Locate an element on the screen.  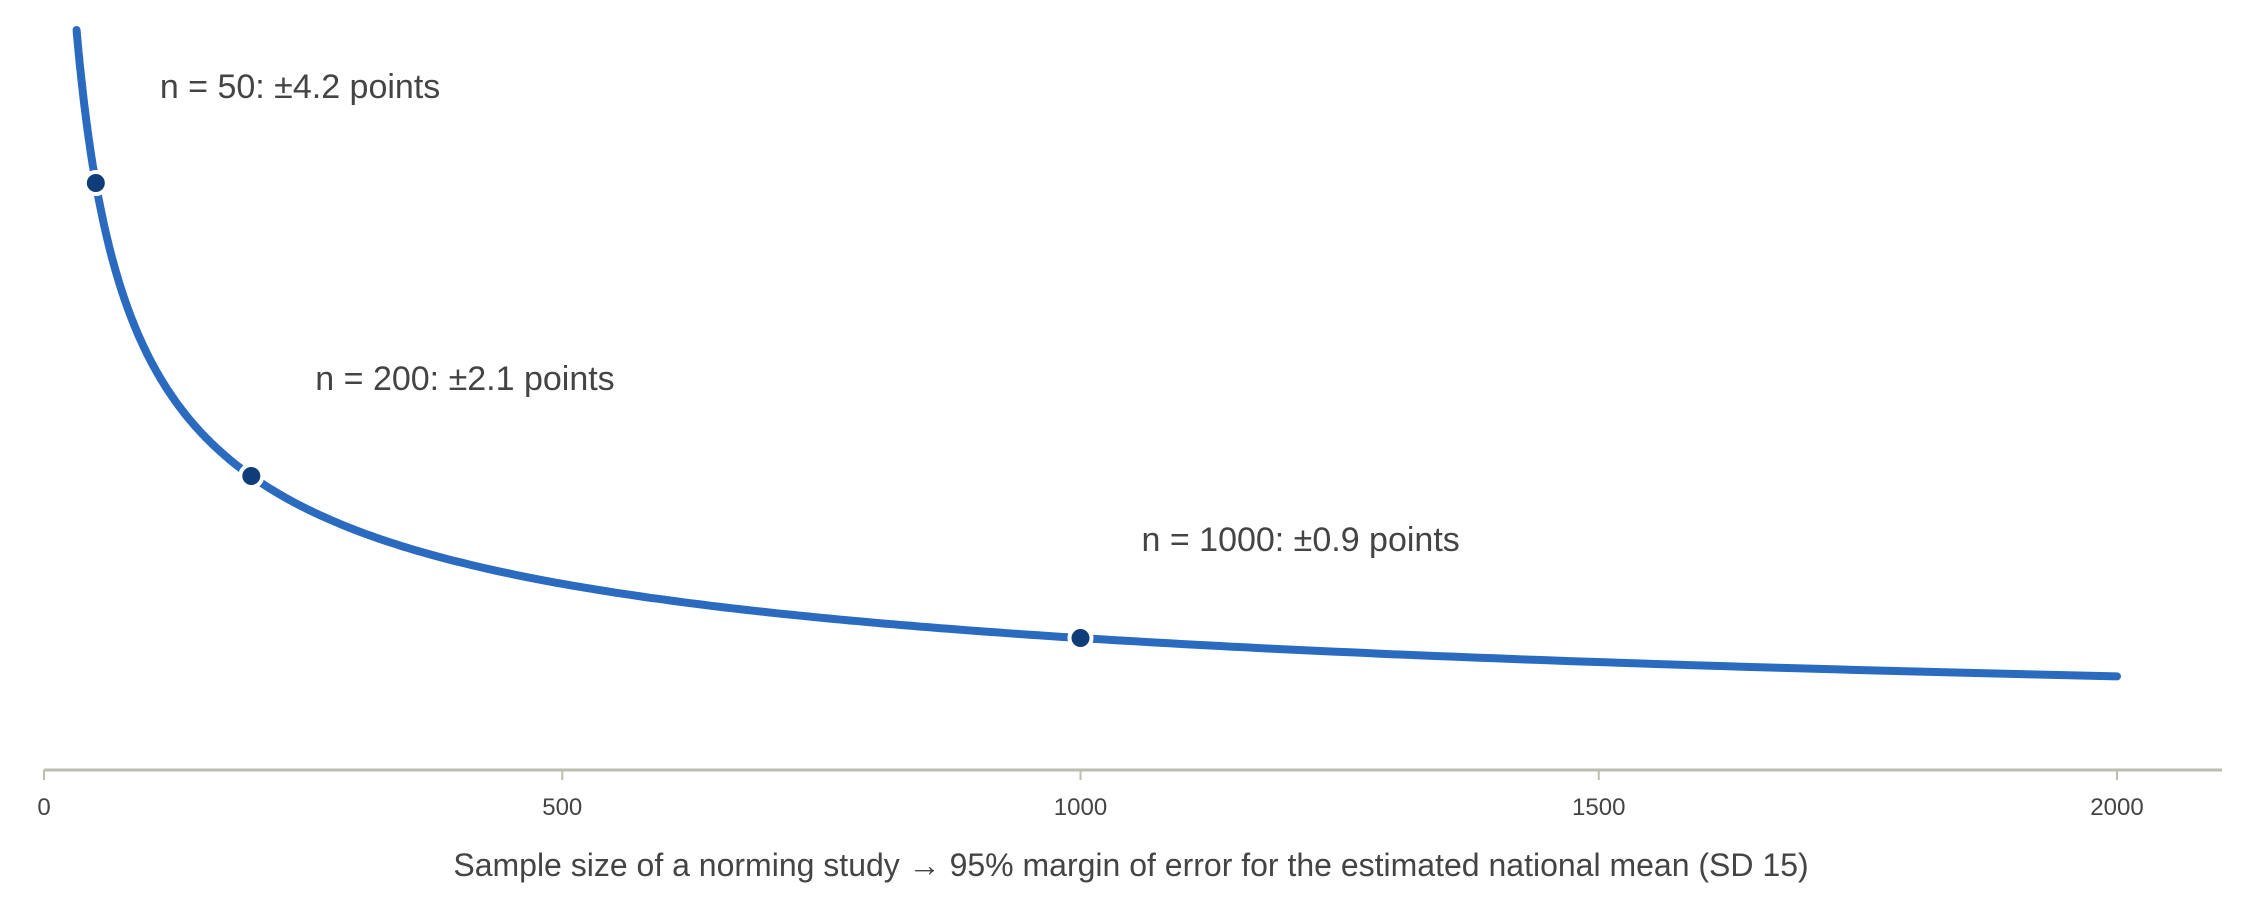
x-axis-ticks: 0 500 1000 1500 2000 is located at coordinates (1090, 795).